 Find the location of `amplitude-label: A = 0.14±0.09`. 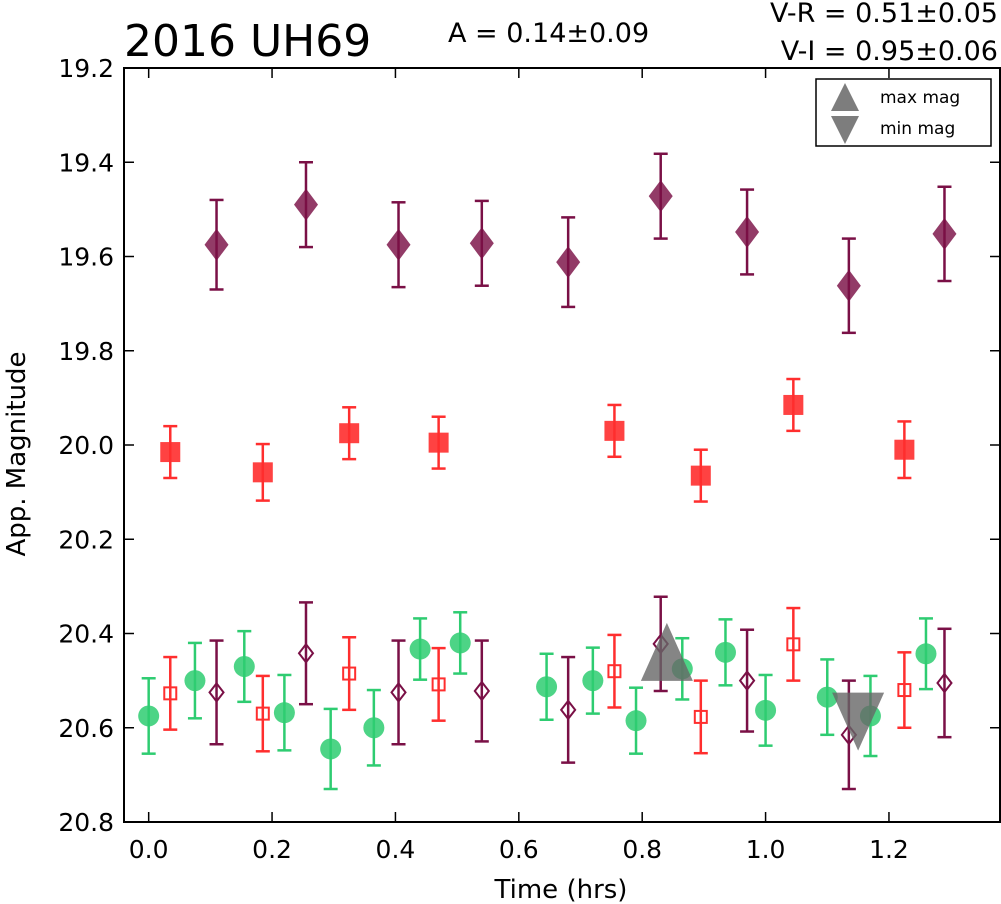

amplitude-label: A = 0.14±0.09 is located at coordinates (548, 33).